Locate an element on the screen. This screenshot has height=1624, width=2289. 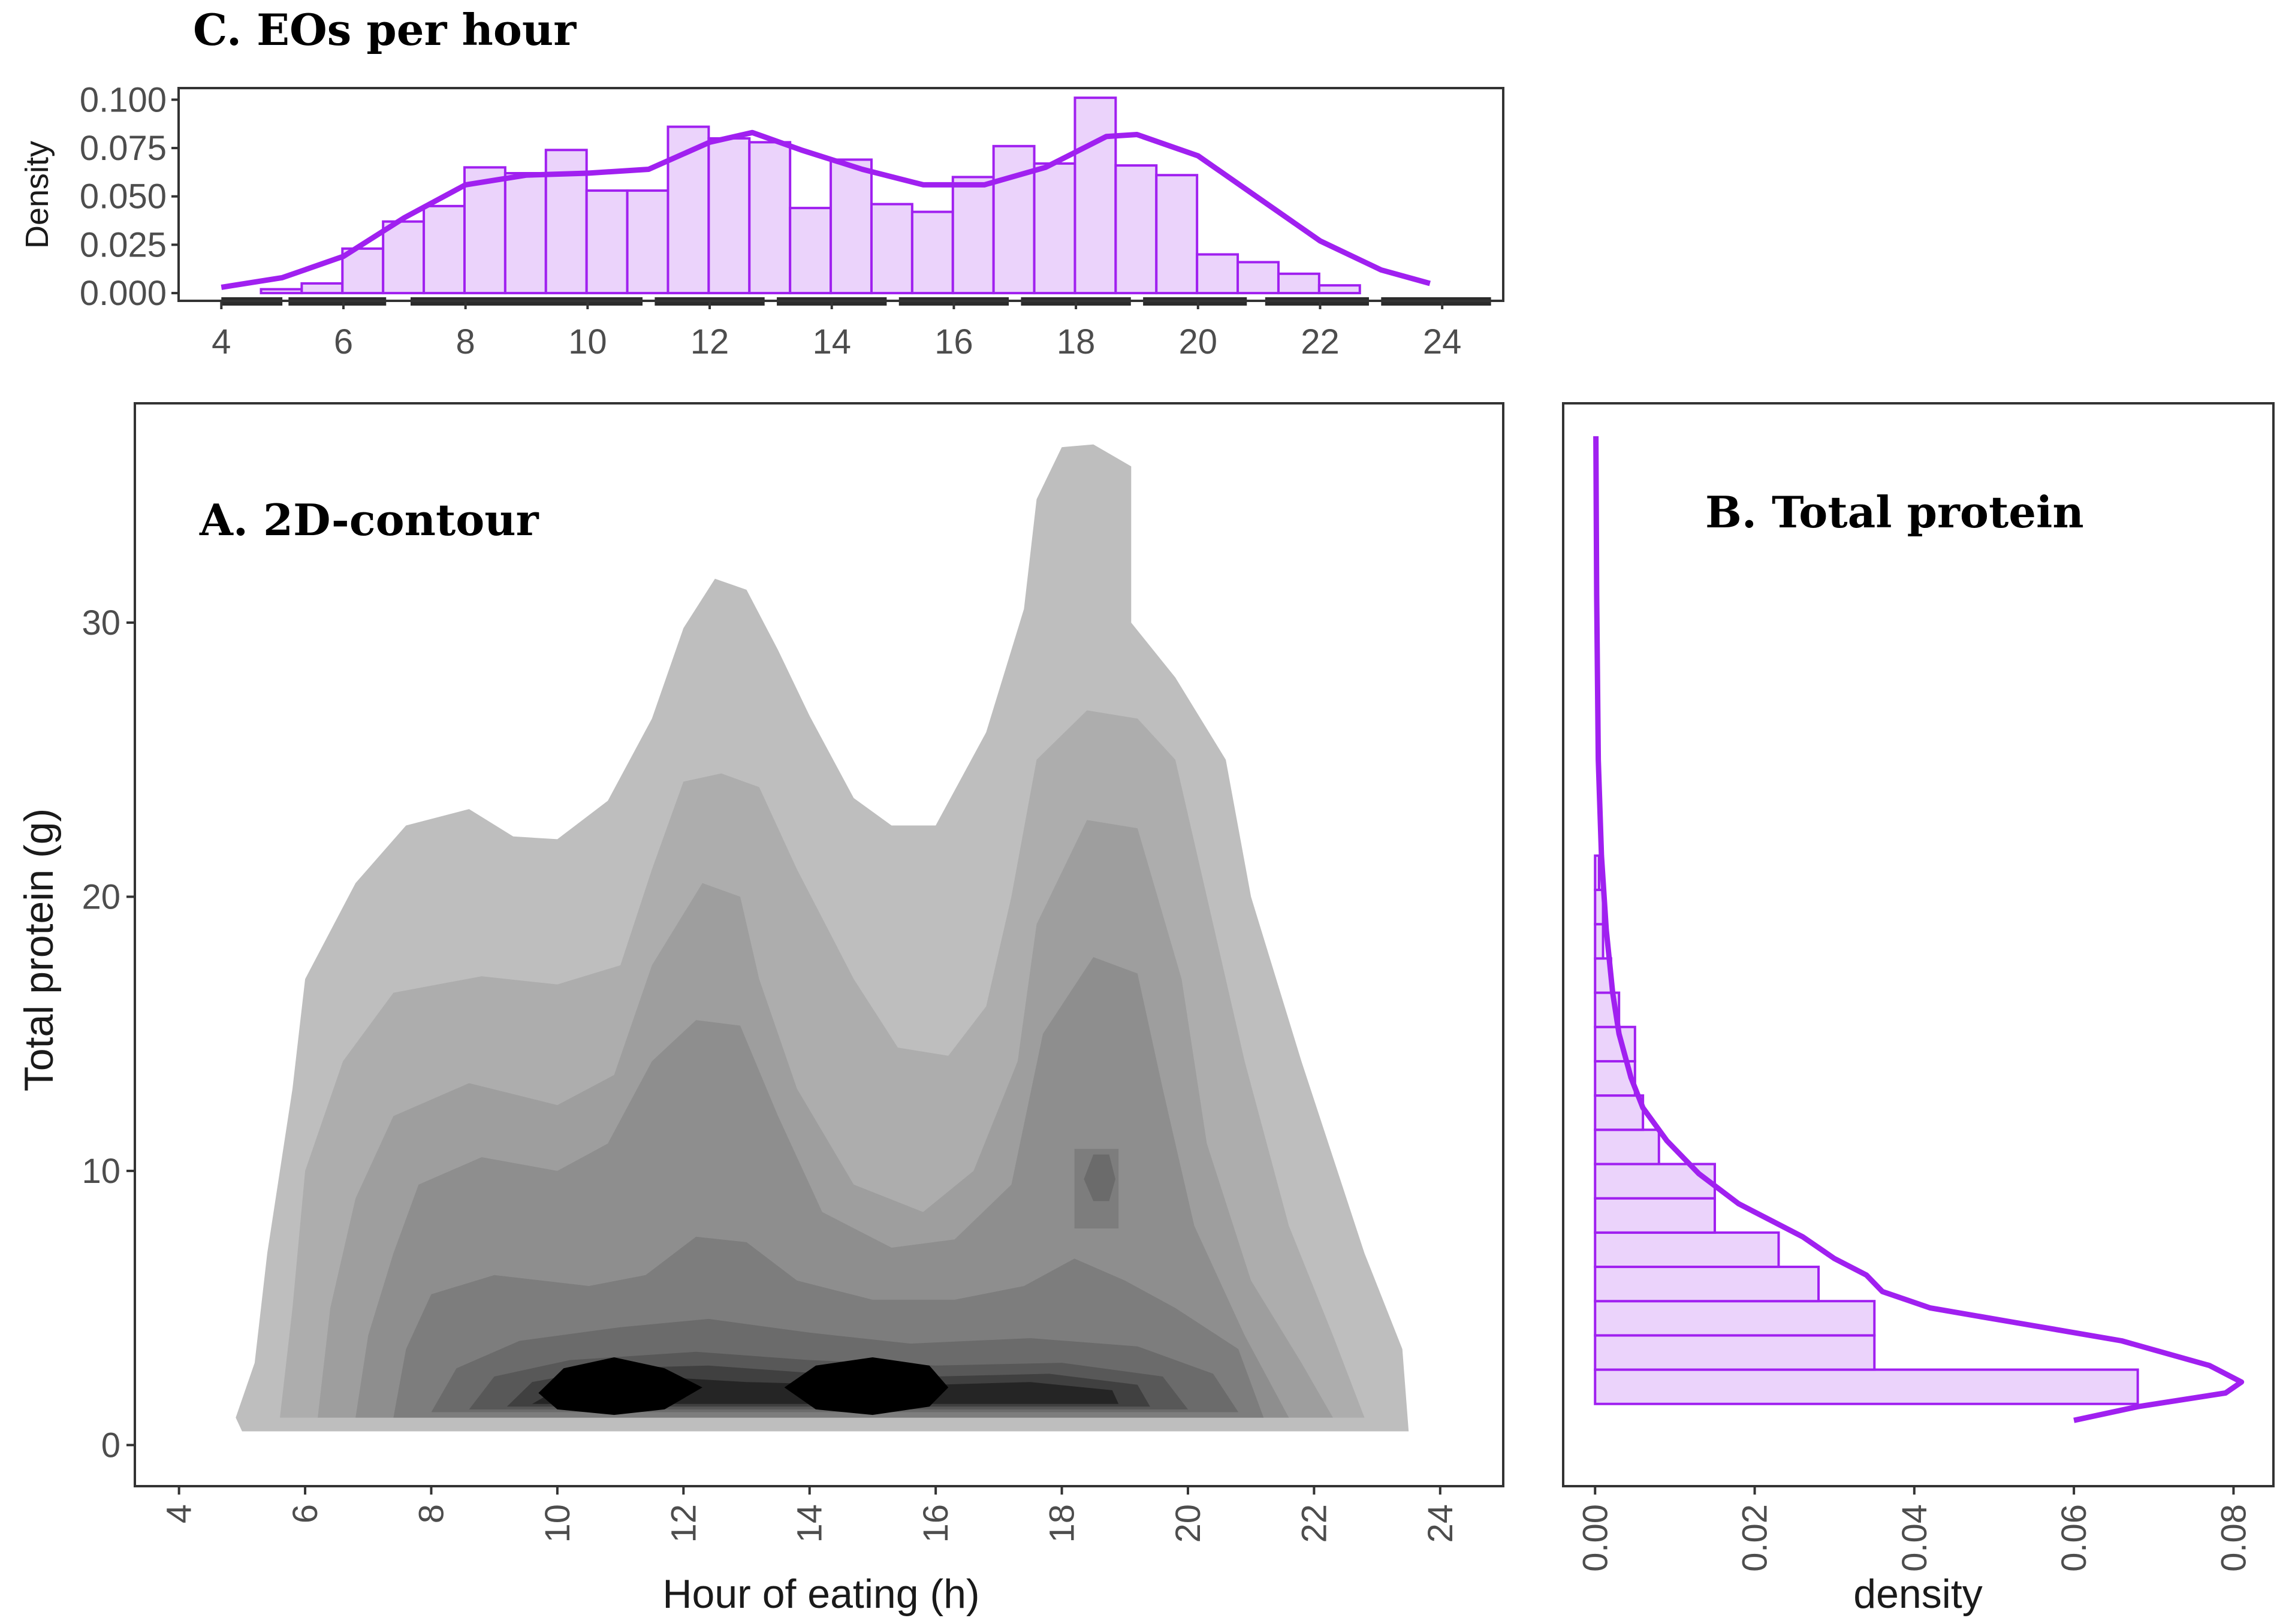
y-tick-label: 20 is located at coordinates (101, 896).